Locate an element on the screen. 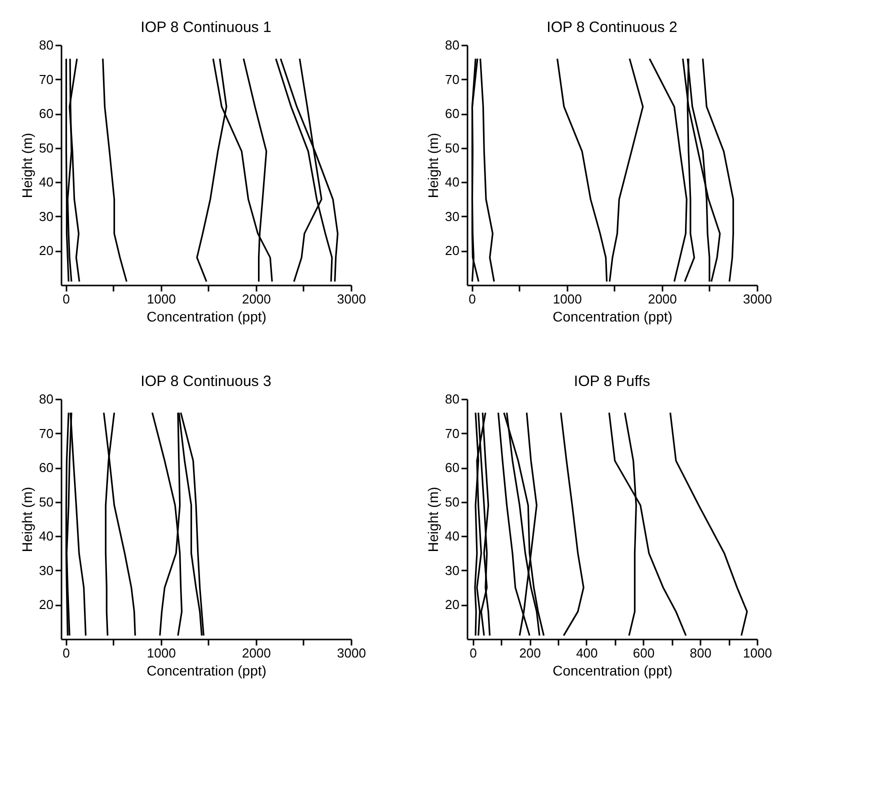  x-tick-label: 800 is located at coordinates (701, 653).